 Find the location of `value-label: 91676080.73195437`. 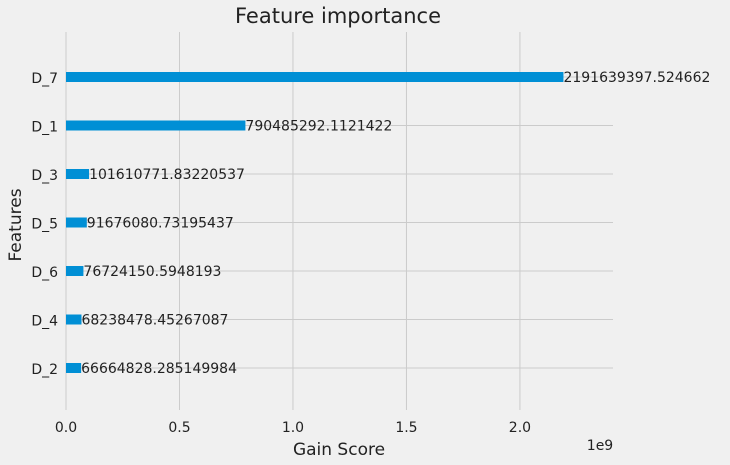

value-label: 91676080.73195437 is located at coordinates (160, 224).